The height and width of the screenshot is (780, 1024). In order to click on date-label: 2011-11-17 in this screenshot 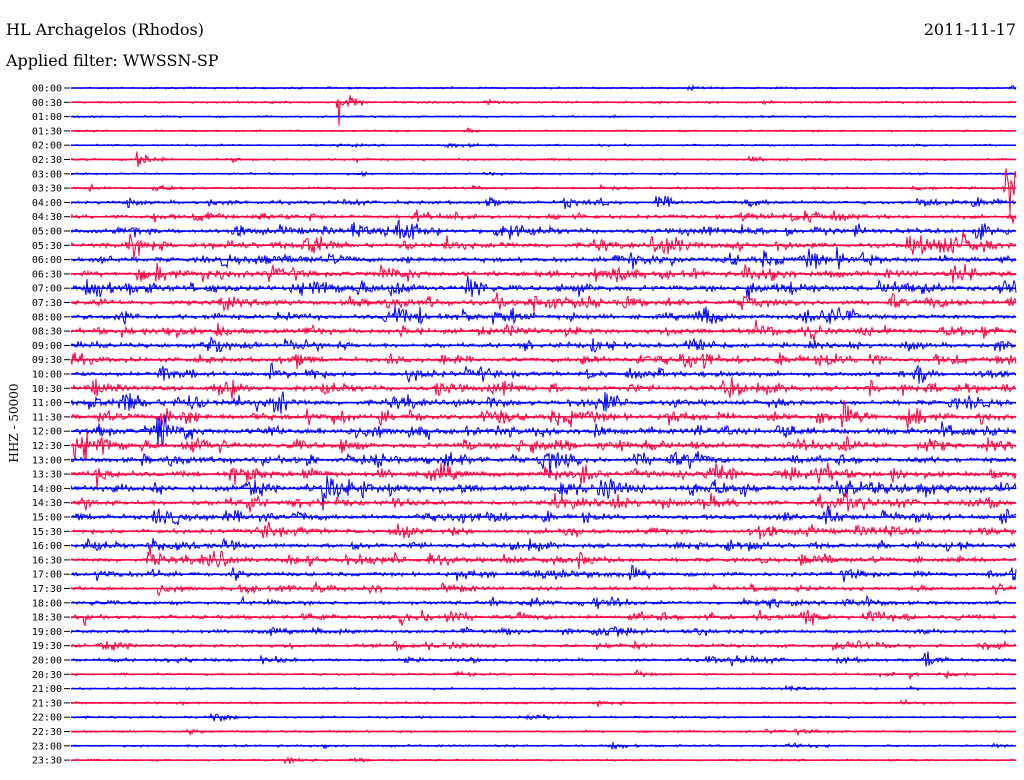, I will do `click(969, 29)`.